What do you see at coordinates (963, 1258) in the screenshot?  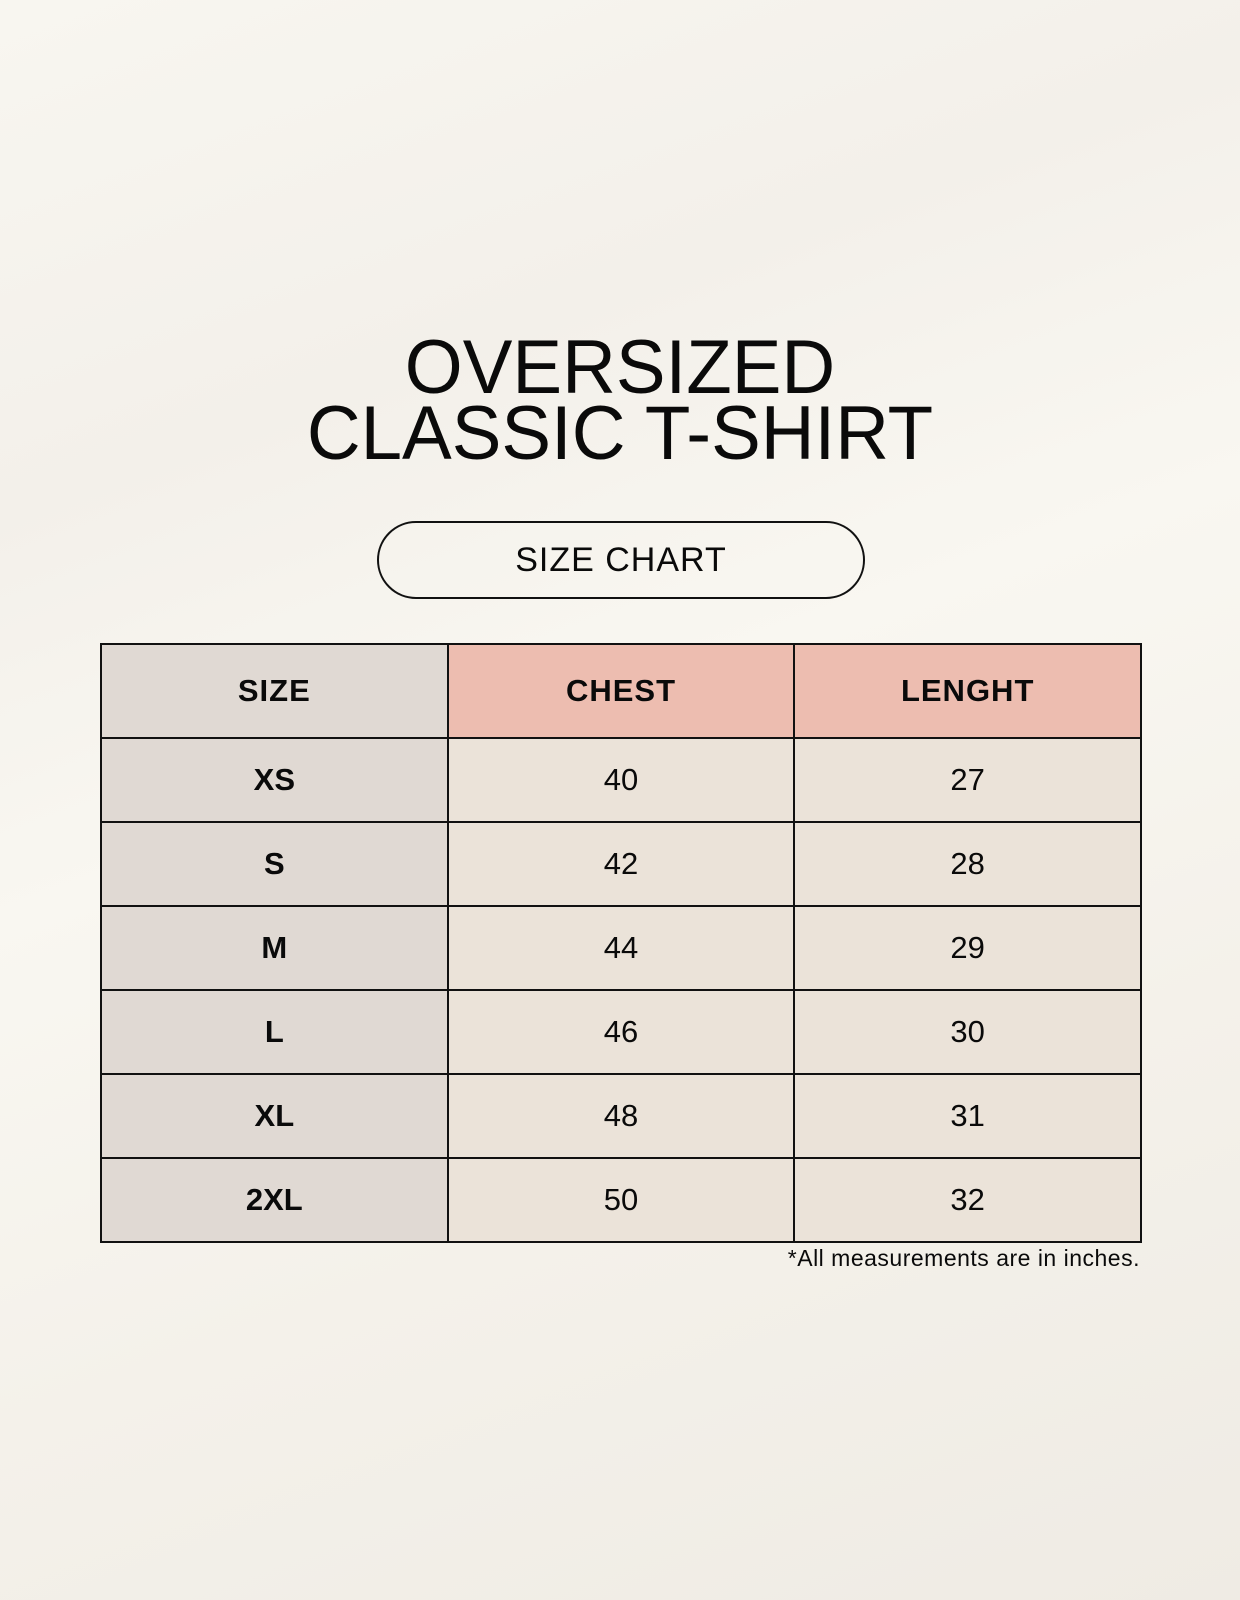 I see `footnote: *All measurements are in inches.` at bounding box center [963, 1258].